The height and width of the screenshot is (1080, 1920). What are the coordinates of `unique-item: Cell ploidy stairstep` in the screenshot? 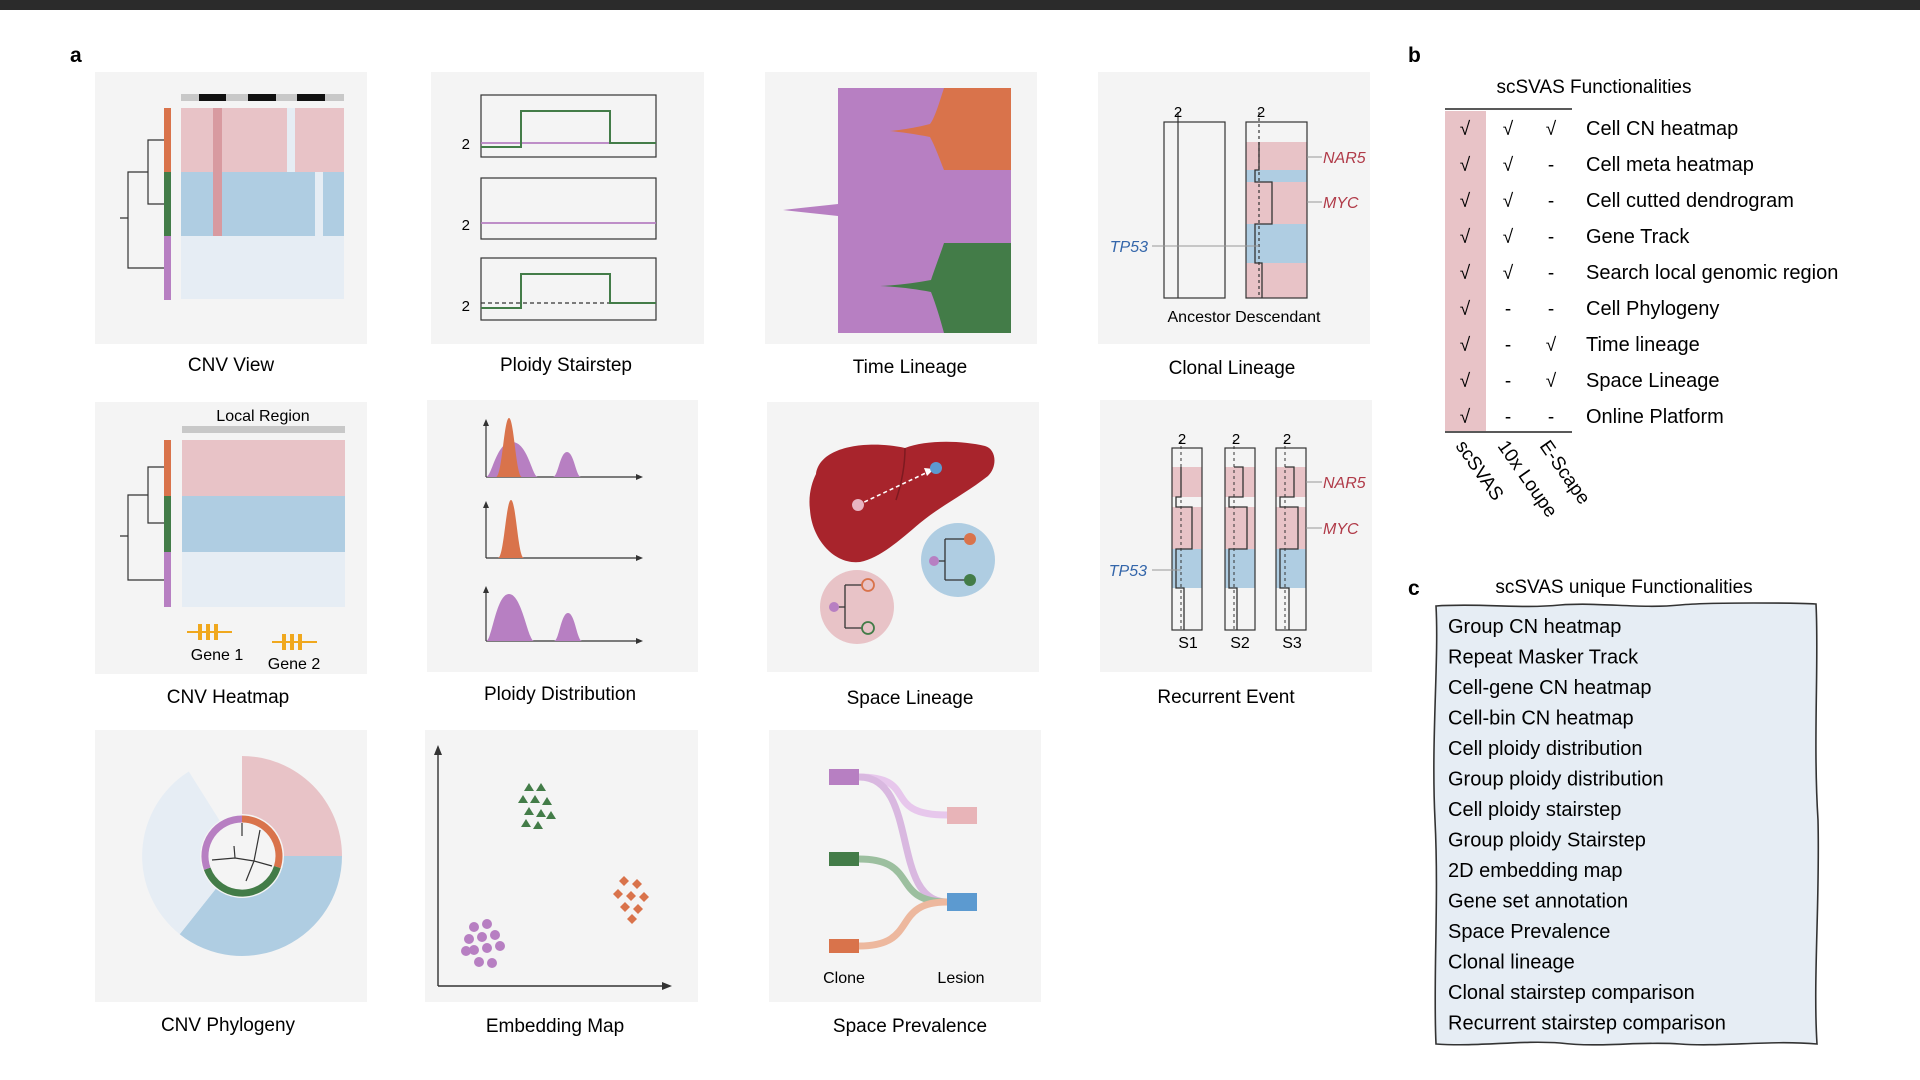 It's located at (1534, 810).